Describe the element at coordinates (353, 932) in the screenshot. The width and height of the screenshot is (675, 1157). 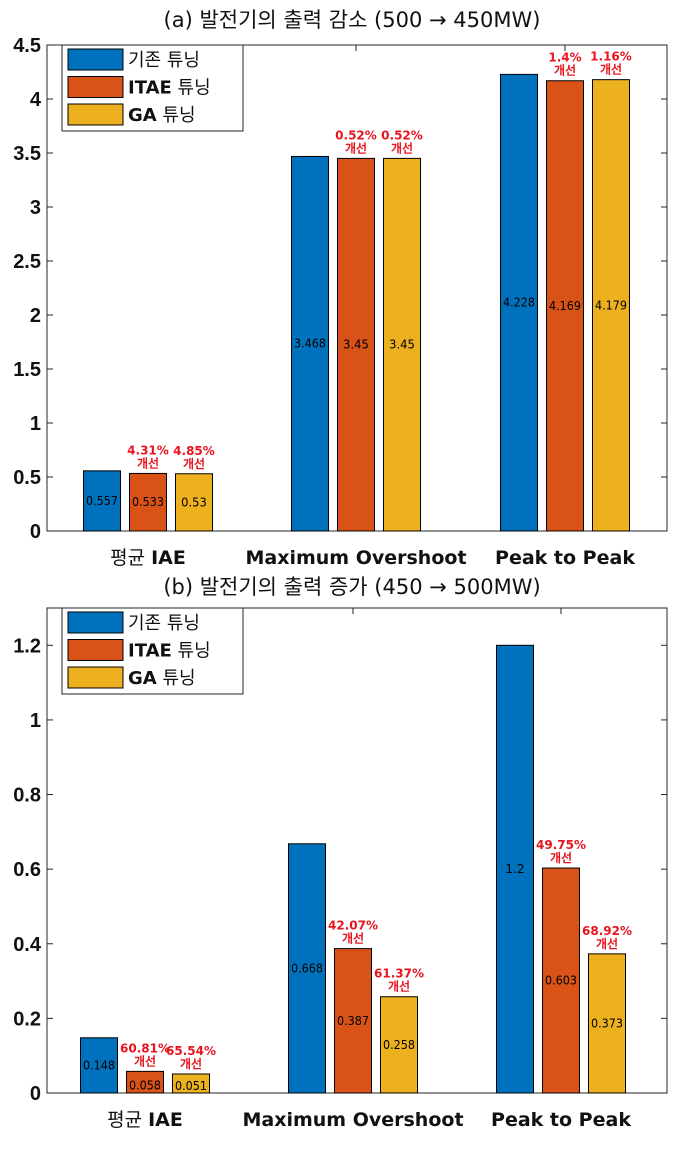
I see `chart-b-improvement-annotation: 42.07% 개선` at that location.